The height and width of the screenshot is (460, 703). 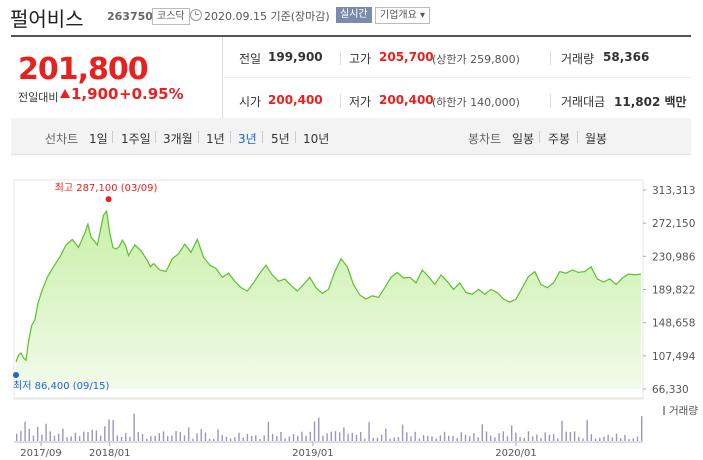 What do you see at coordinates (476, 59) in the screenshot?
I see `upper-limit: (상한가 259,800)` at bounding box center [476, 59].